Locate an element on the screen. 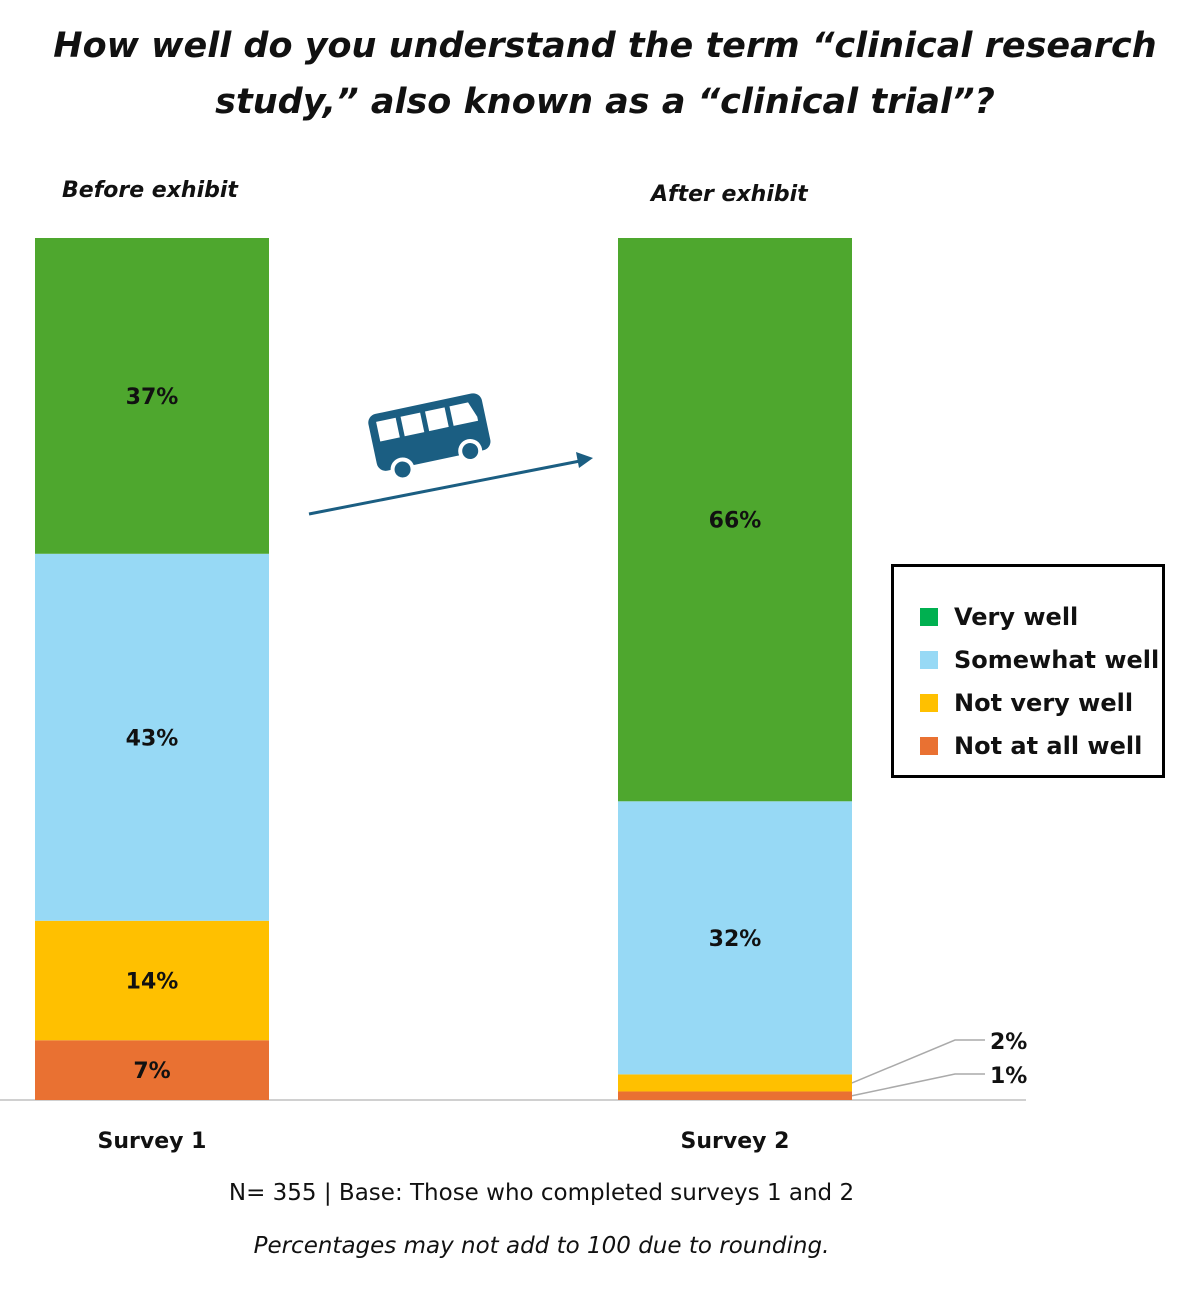 This screenshot has height=1296, width=1200. legend-item: Not very well is located at coordinates (1028, 702).